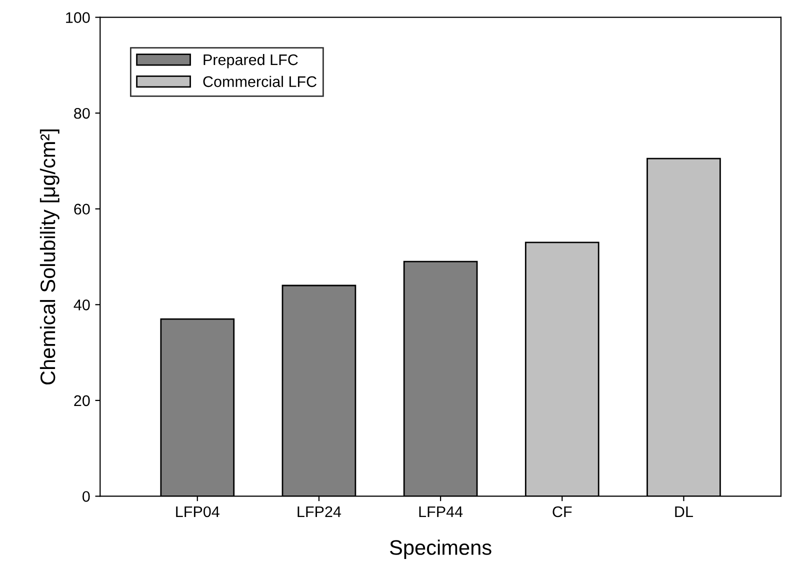  What do you see at coordinates (251, 61) in the screenshot?
I see `legend-label: Prepared LFC` at bounding box center [251, 61].